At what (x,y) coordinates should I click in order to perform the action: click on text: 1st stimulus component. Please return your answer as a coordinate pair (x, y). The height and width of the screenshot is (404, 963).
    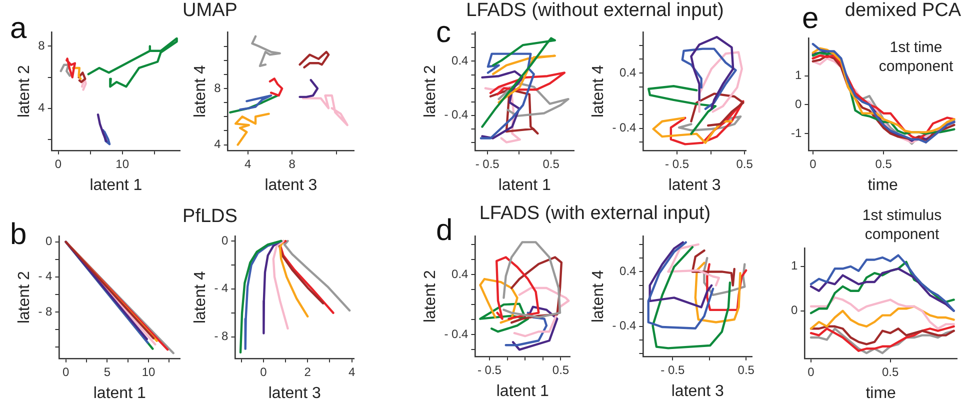
    Looking at the image, I should click on (902, 225).